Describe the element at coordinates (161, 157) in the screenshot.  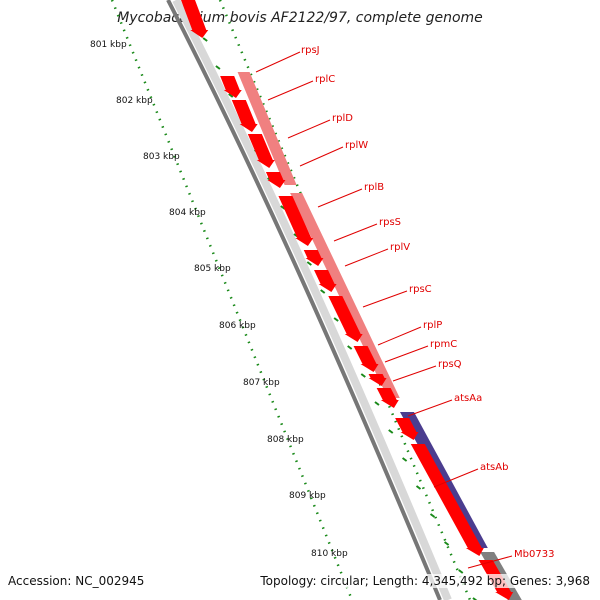
I see `kbp-label: 803 kbp` at that location.